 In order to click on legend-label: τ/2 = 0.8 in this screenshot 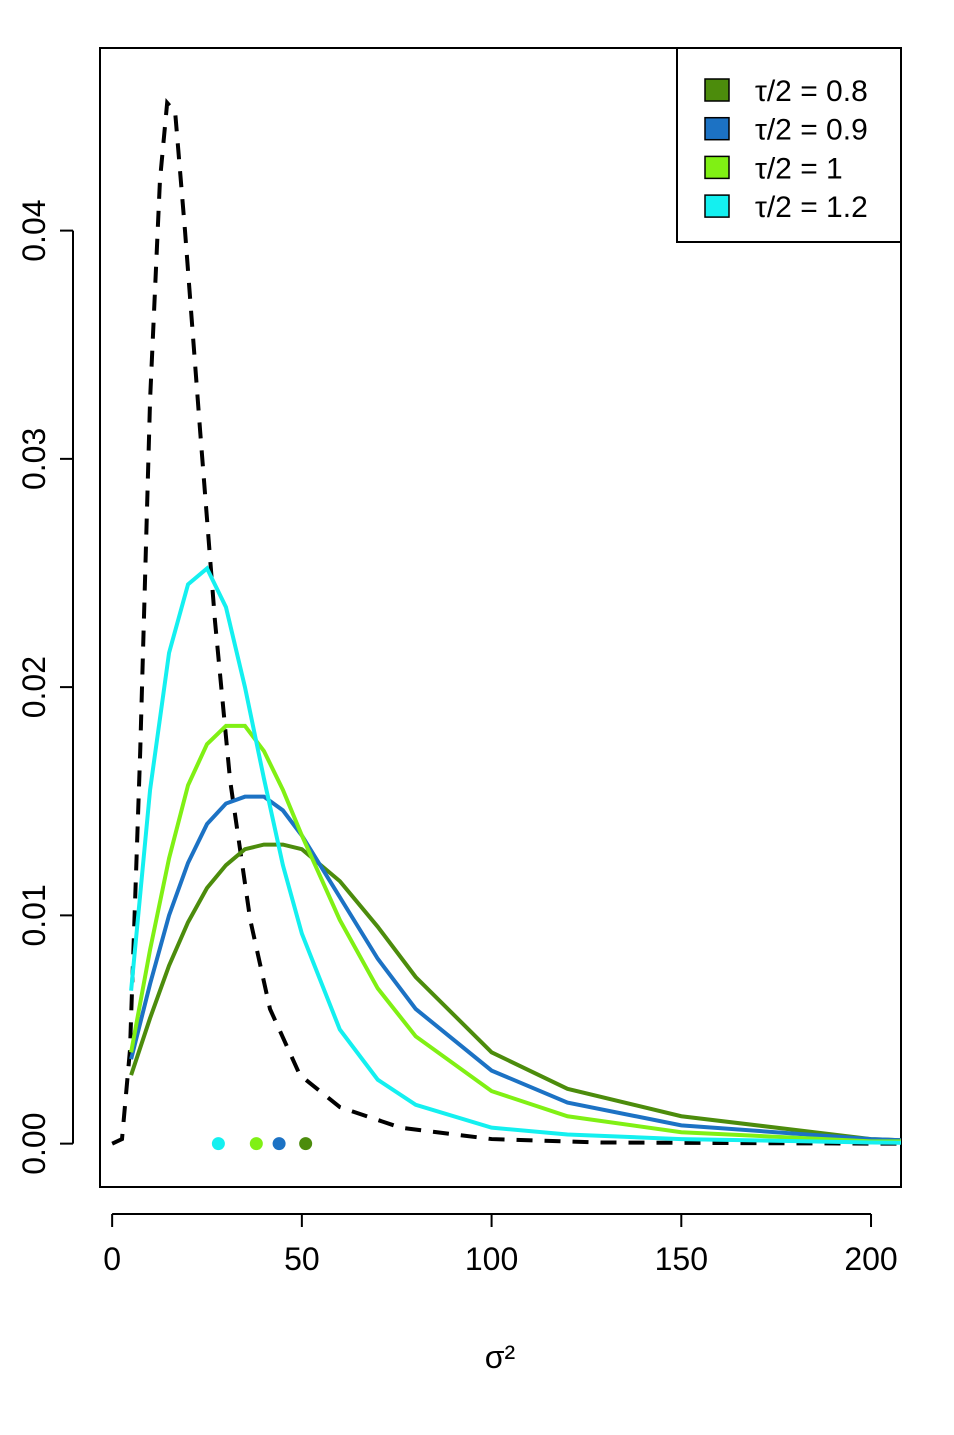, I will do `click(811, 91)`.